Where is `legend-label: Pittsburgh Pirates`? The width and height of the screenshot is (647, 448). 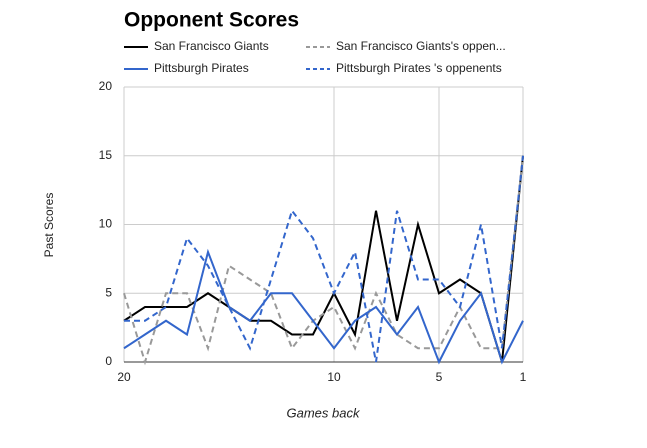 legend-label: Pittsburgh Pirates is located at coordinates (201, 68).